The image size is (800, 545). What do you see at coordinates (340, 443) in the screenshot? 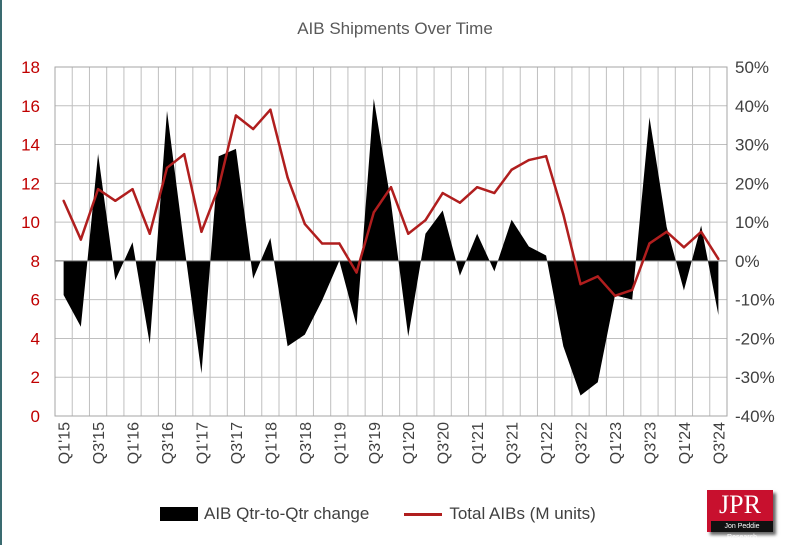
I see `x-axis-tick: Q1'19` at bounding box center [340, 443].